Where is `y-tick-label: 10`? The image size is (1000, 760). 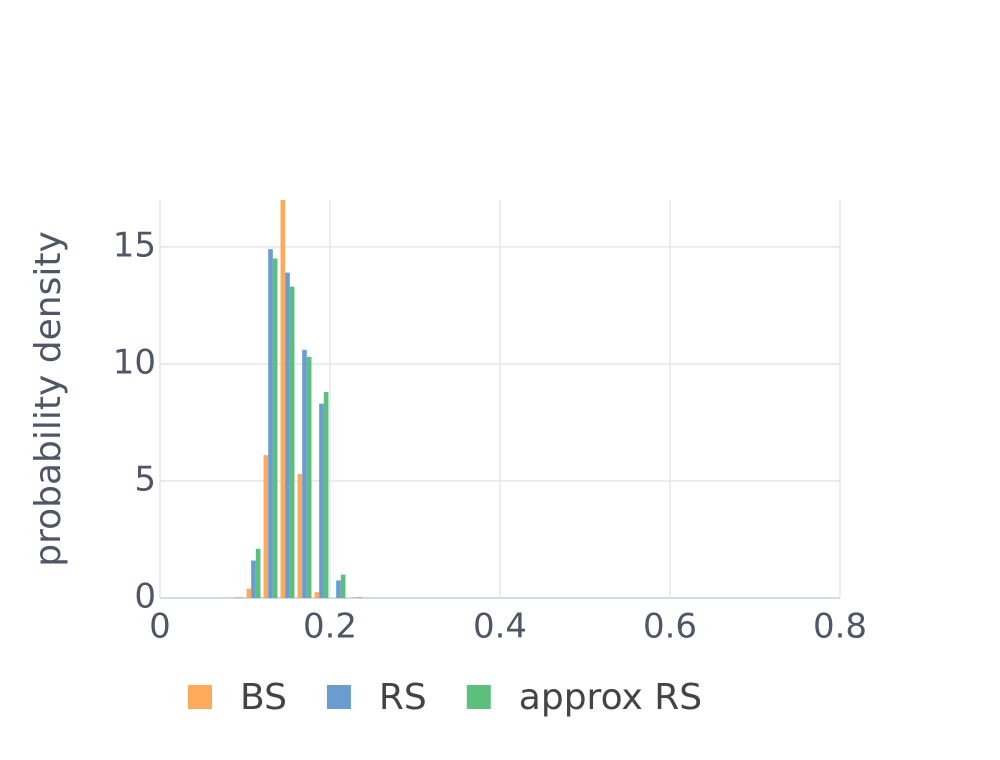 y-tick-label: 10 is located at coordinates (134, 362).